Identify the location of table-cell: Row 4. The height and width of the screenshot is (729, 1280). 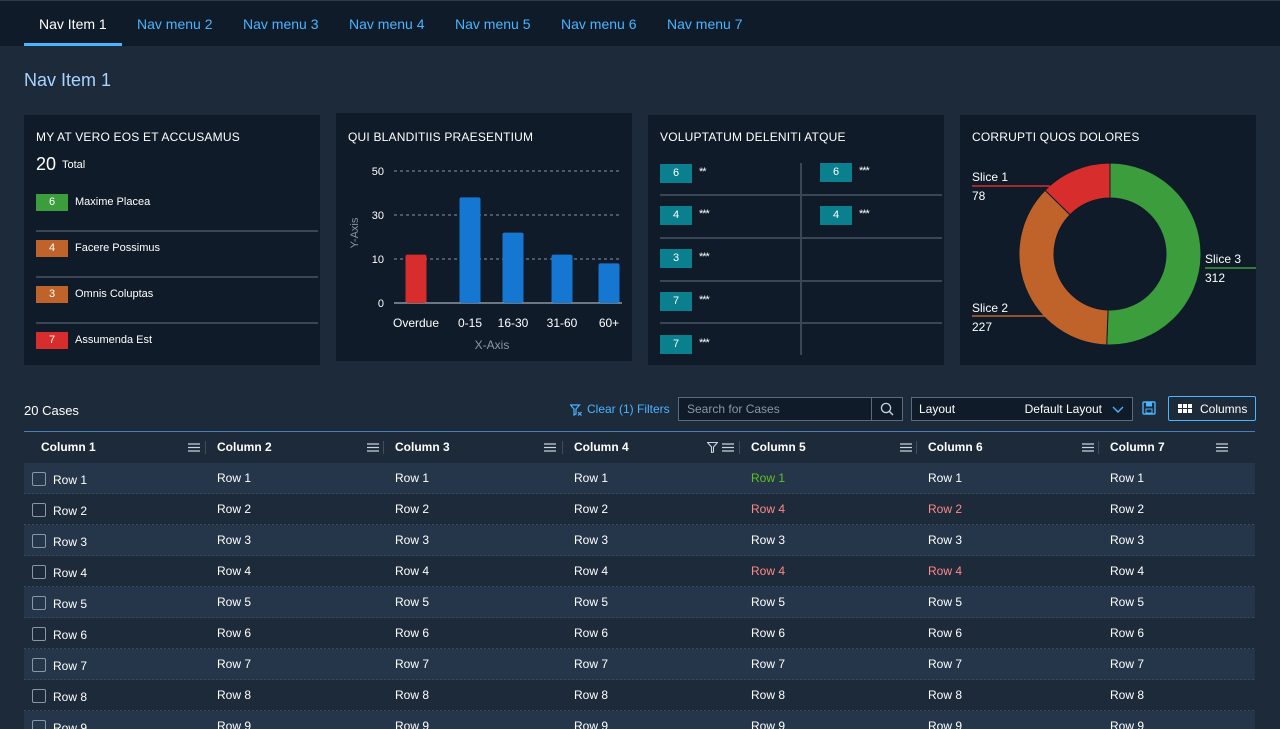
(1127, 571).